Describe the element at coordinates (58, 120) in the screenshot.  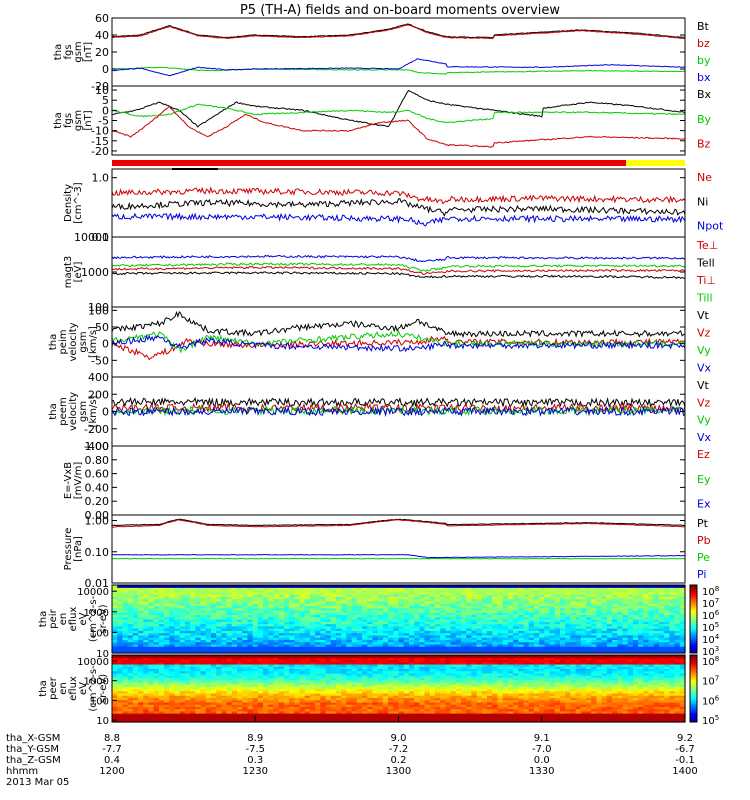
I see `y-axis-label-line: tha` at that location.